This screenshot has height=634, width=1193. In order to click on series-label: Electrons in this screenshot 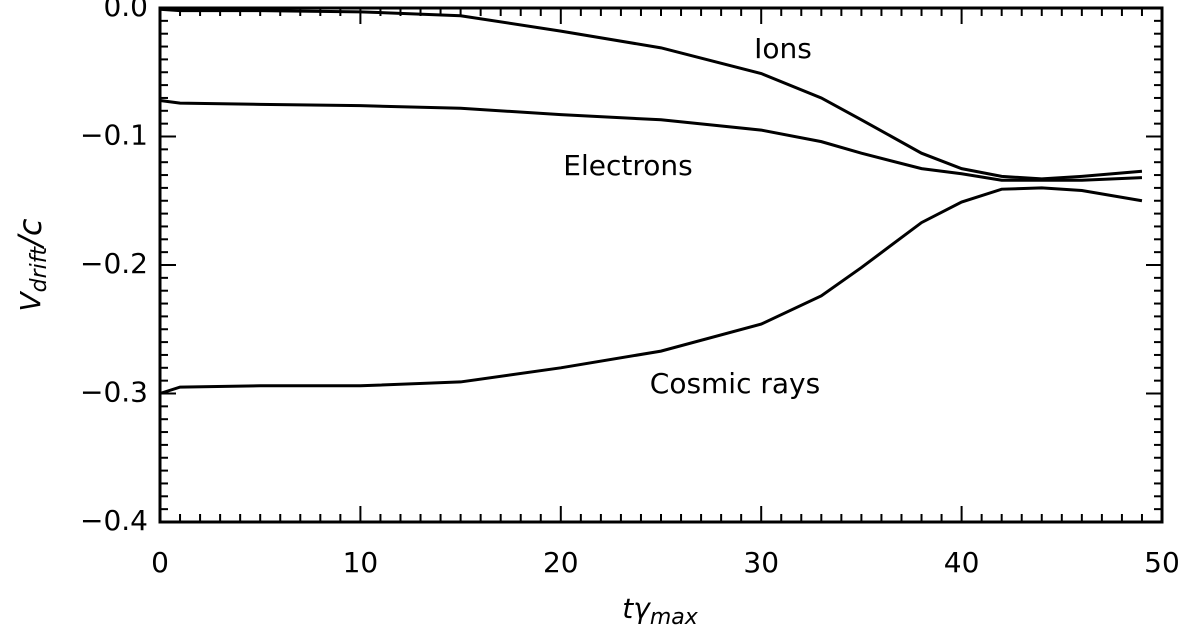, I will do `click(627, 165)`.